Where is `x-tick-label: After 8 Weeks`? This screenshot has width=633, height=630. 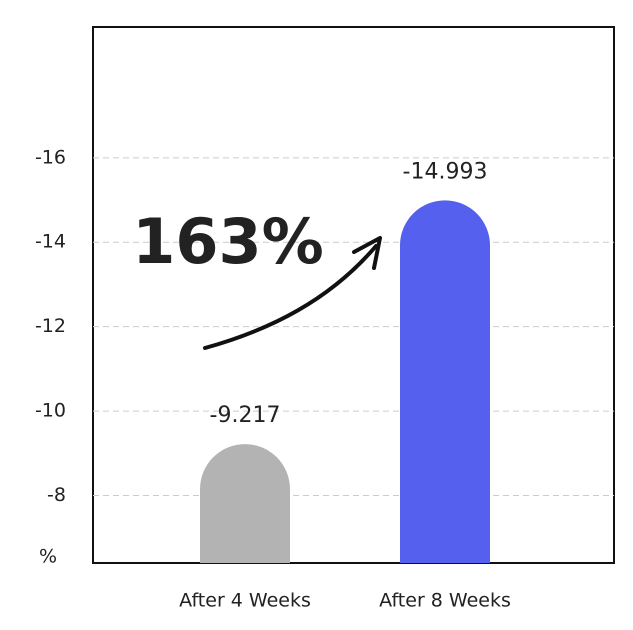
x-tick-label: After 8 Weeks is located at coordinates (445, 601).